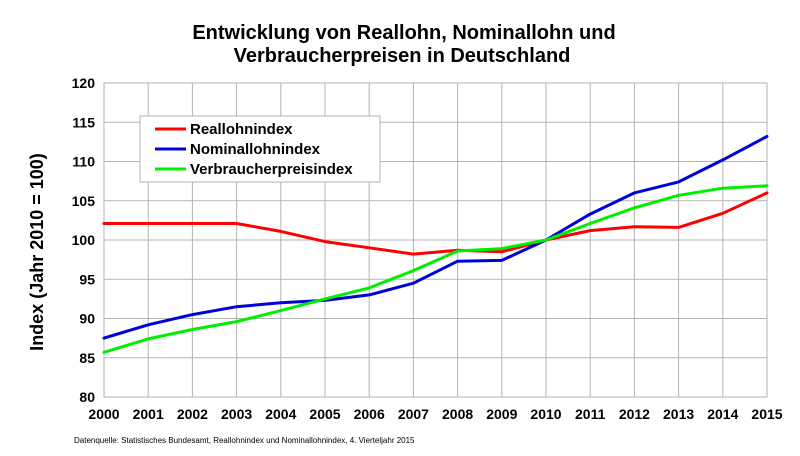 Image resolution: width=800 pixels, height=456 pixels. I want to click on y-tick-label: 90, so click(87, 319).